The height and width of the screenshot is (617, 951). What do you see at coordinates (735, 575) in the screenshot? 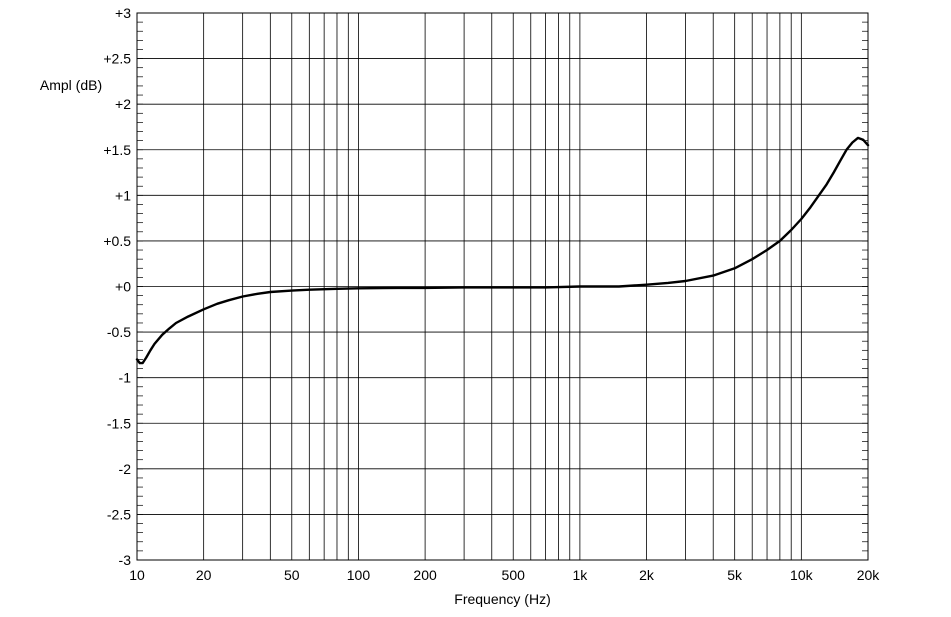
I see `x-tick-label: 5k` at bounding box center [735, 575].